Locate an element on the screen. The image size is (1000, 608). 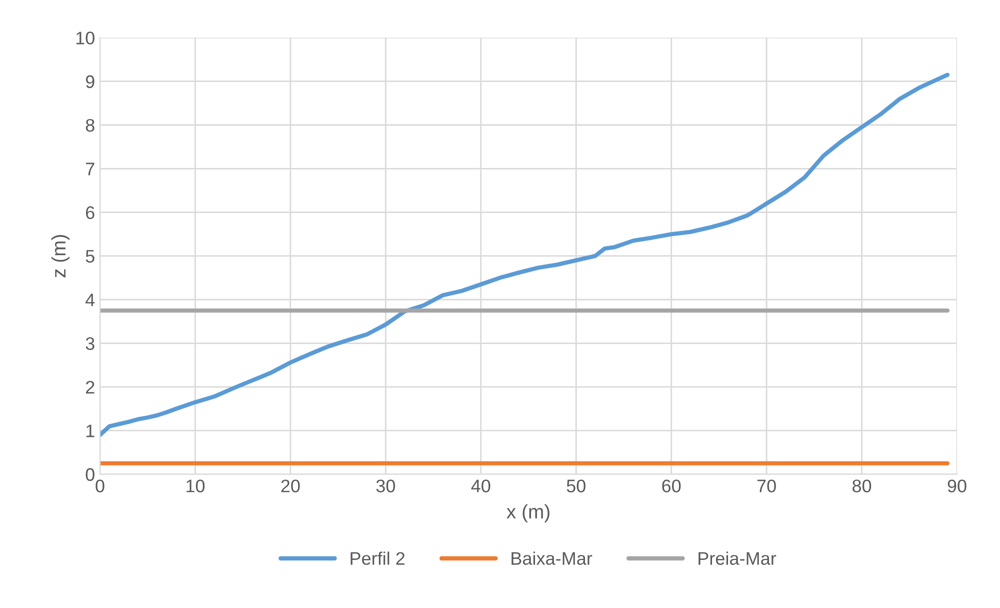
y-tick-label: 0 is located at coordinates (90, 474).